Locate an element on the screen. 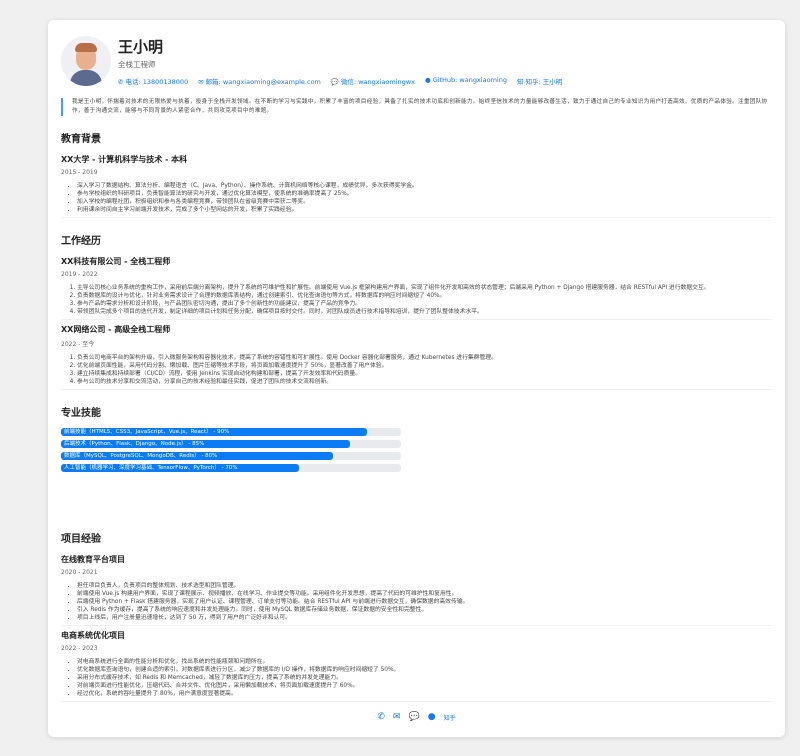 The height and width of the screenshot is (756, 800). skills-heading: 专业技能 is located at coordinates (81, 413).